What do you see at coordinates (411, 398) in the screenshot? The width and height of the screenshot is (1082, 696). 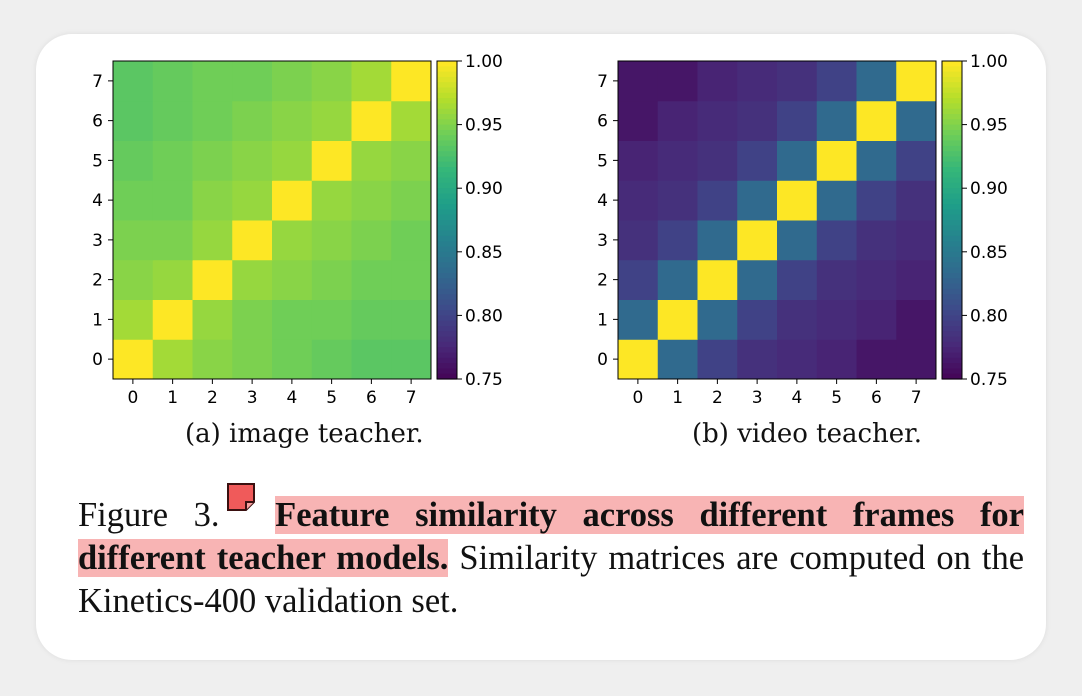 I see `x-tick-label: 7` at bounding box center [411, 398].